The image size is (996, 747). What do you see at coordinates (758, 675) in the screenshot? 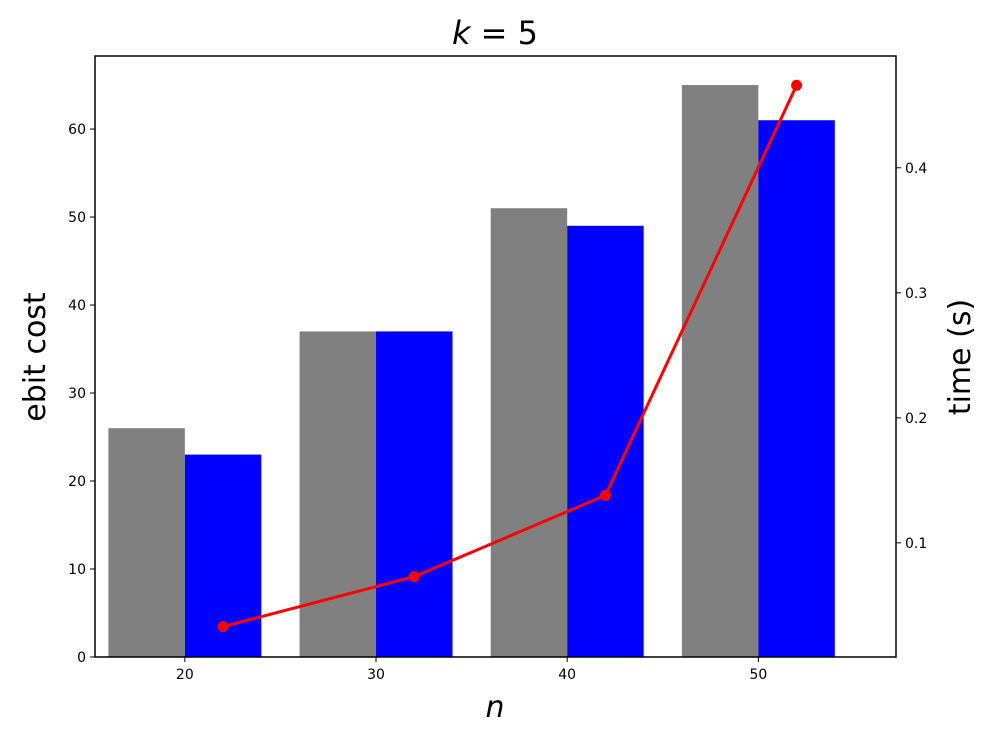
I see `x-tick-label-50: 50` at bounding box center [758, 675].